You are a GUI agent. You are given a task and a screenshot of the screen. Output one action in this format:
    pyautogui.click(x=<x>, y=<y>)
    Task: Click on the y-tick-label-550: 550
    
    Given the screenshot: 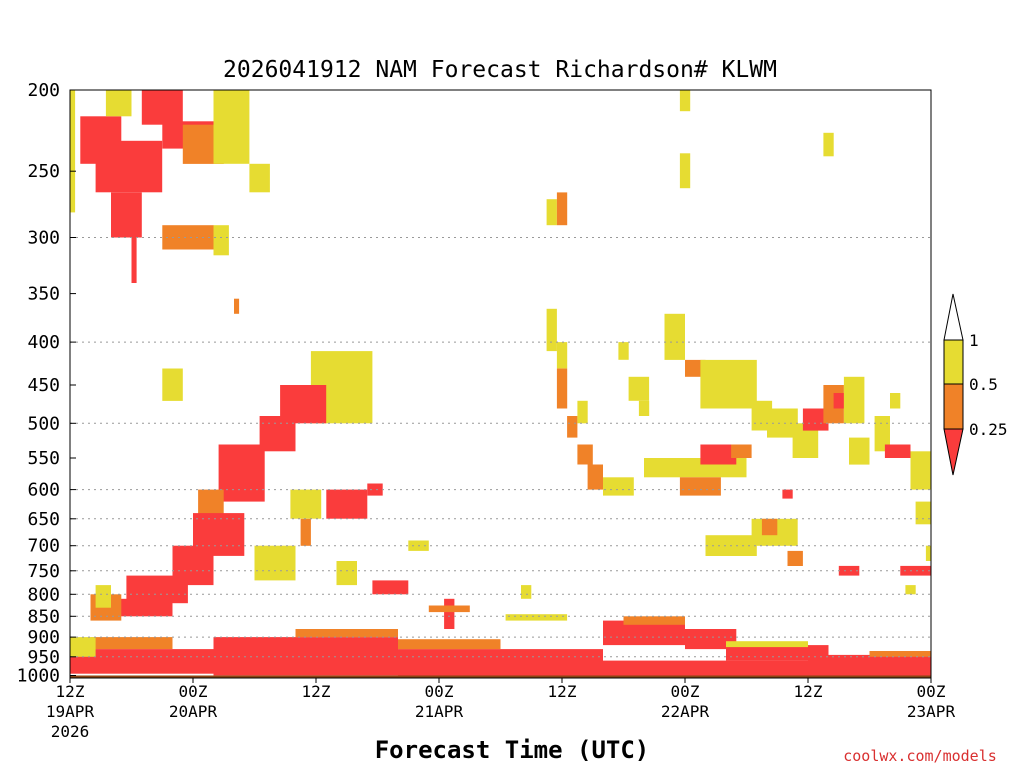 What is the action you would take?
    pyautogui.click(x=43, y=458)
    